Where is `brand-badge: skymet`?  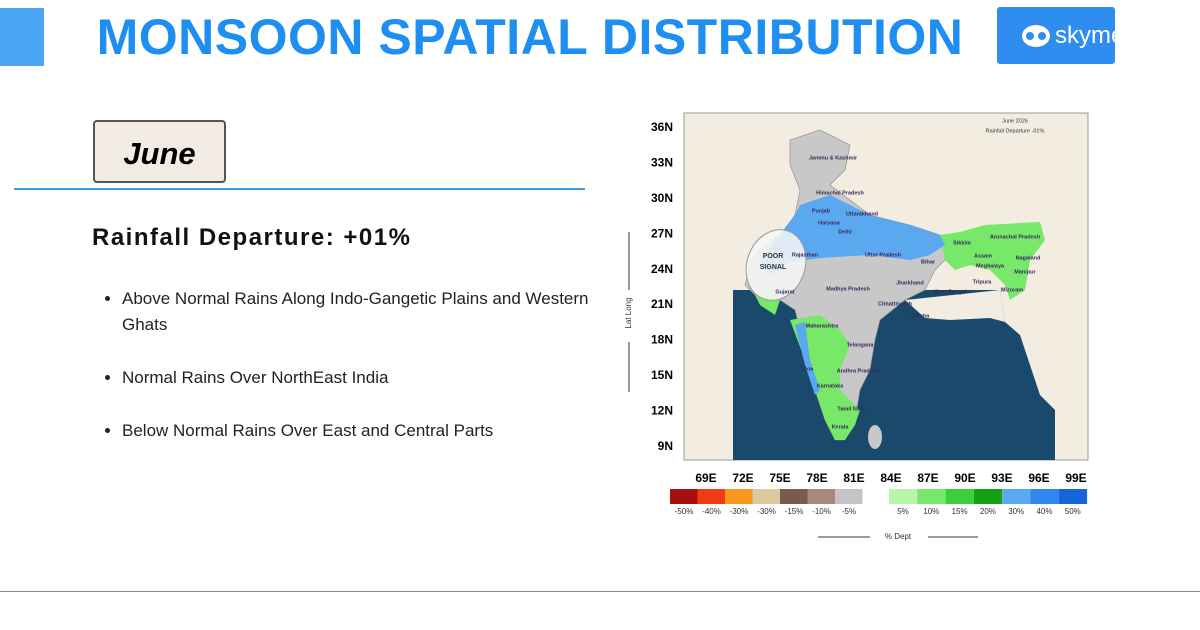 brand-badge: skymet is located at coordinates (1064, 35).